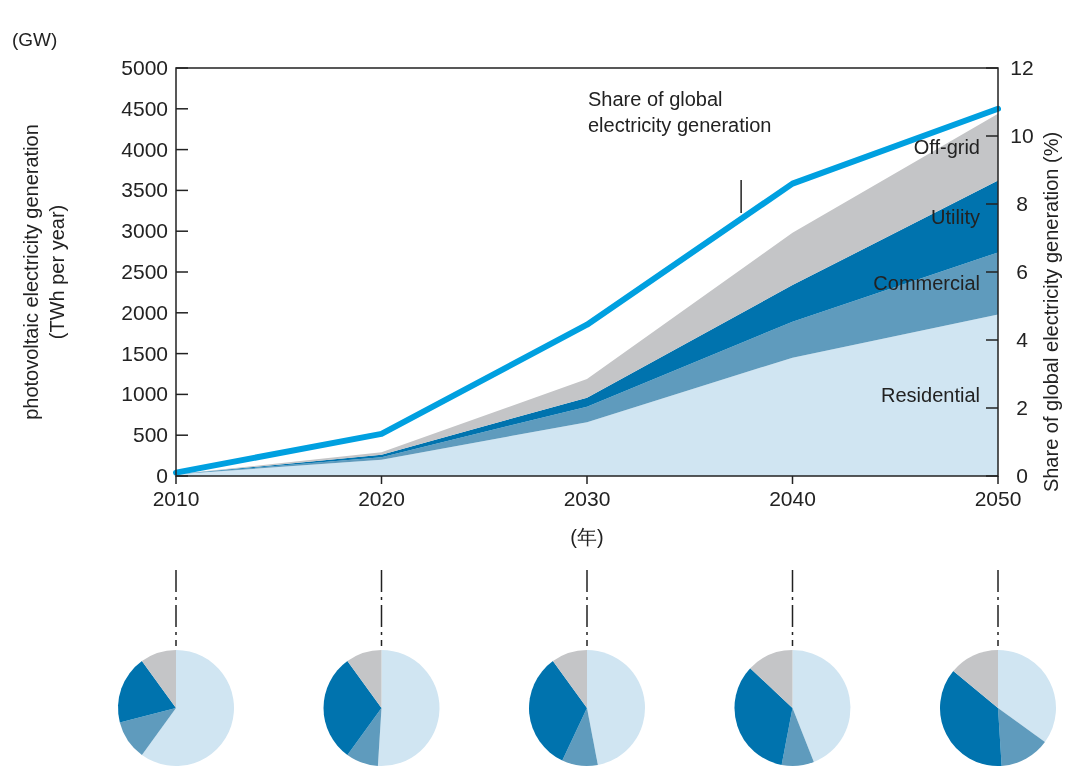  I want to click on y-tick-label: 2000, so click(144, 312).